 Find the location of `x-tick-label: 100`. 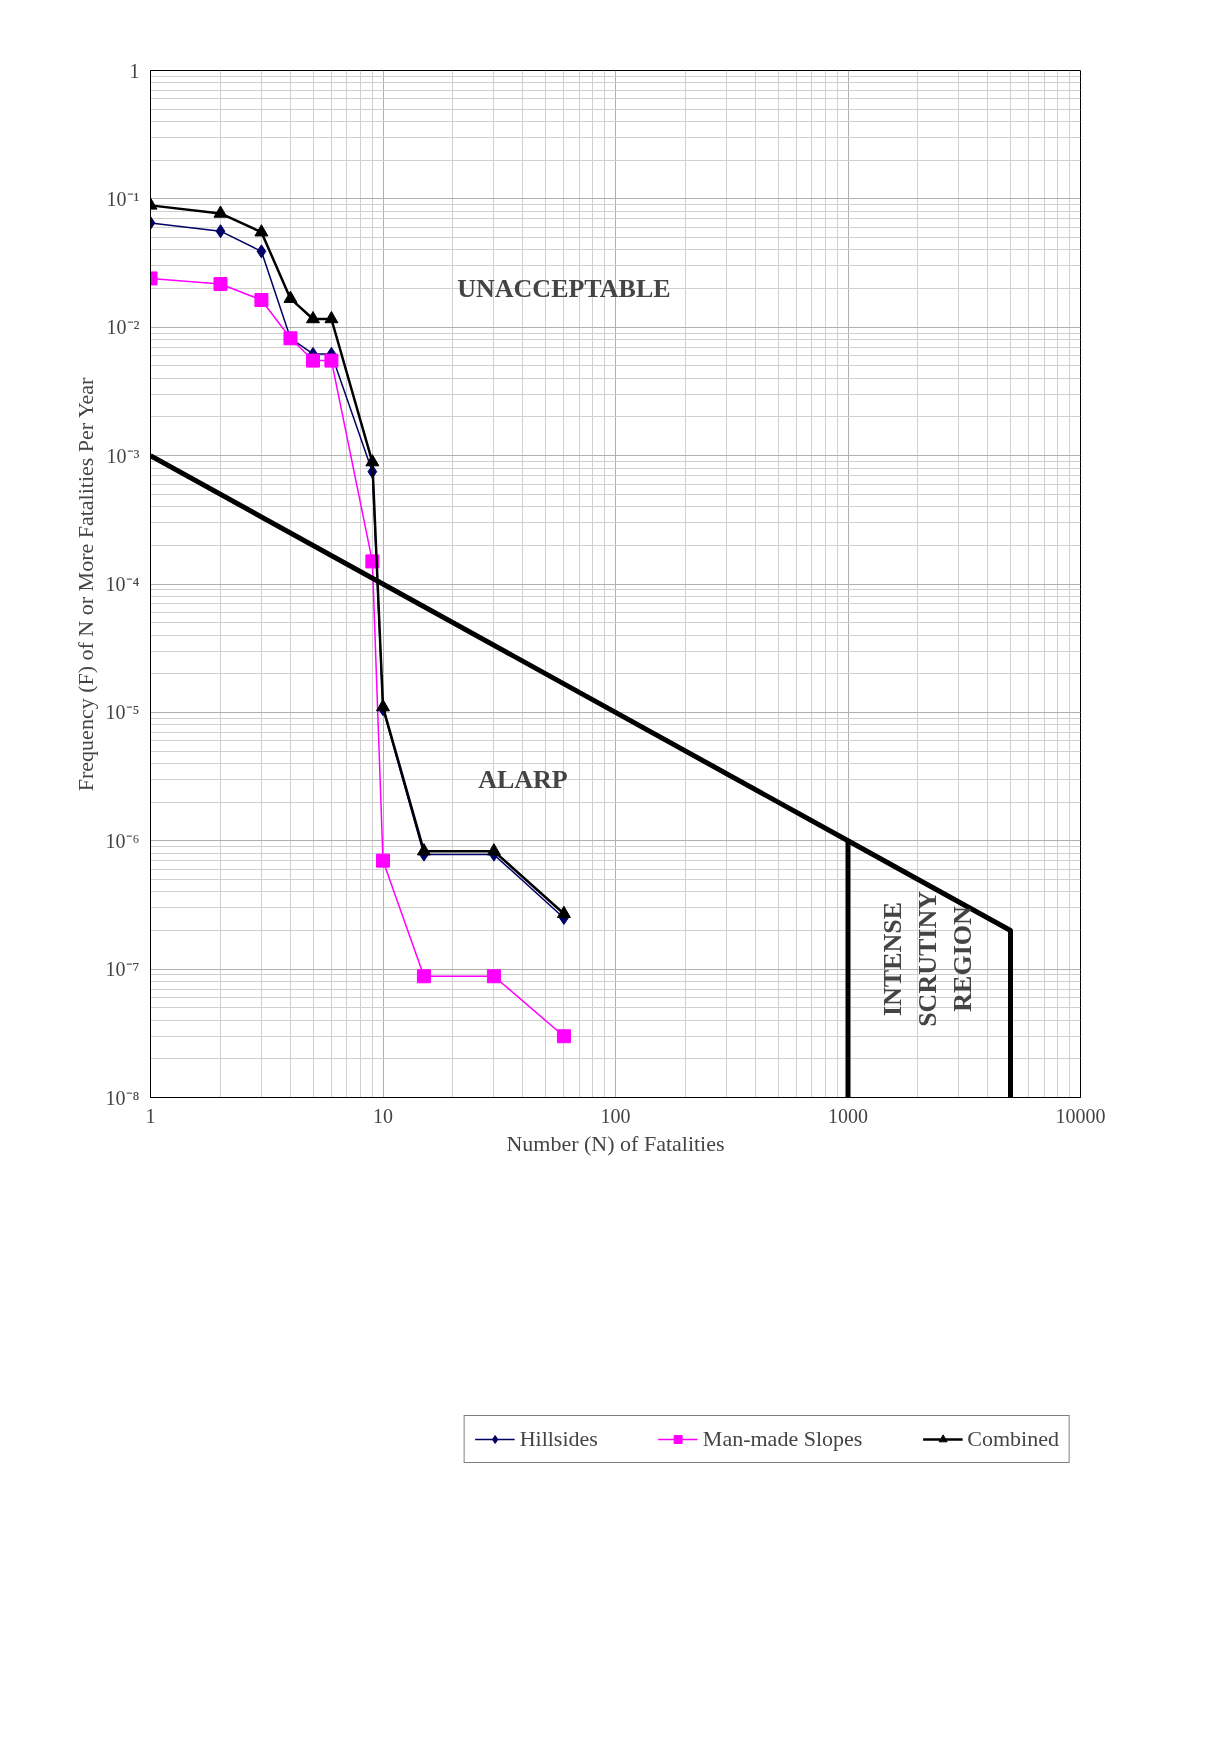

x-tick-label: 100 is located at coordinates (615, 1115).